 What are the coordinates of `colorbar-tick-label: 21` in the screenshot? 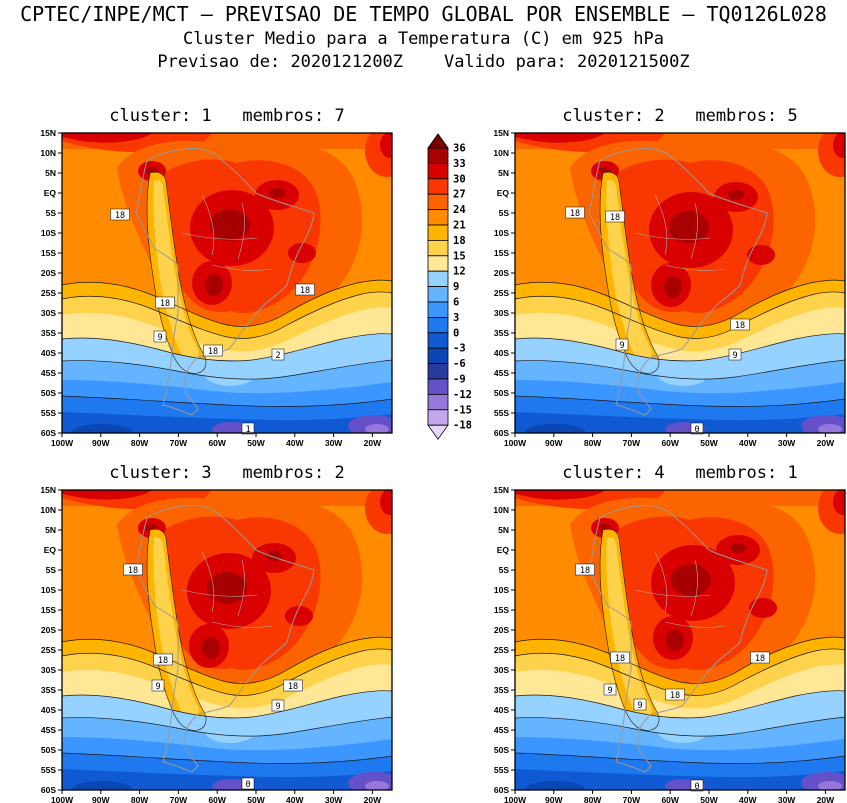 It's located at (459, 226).